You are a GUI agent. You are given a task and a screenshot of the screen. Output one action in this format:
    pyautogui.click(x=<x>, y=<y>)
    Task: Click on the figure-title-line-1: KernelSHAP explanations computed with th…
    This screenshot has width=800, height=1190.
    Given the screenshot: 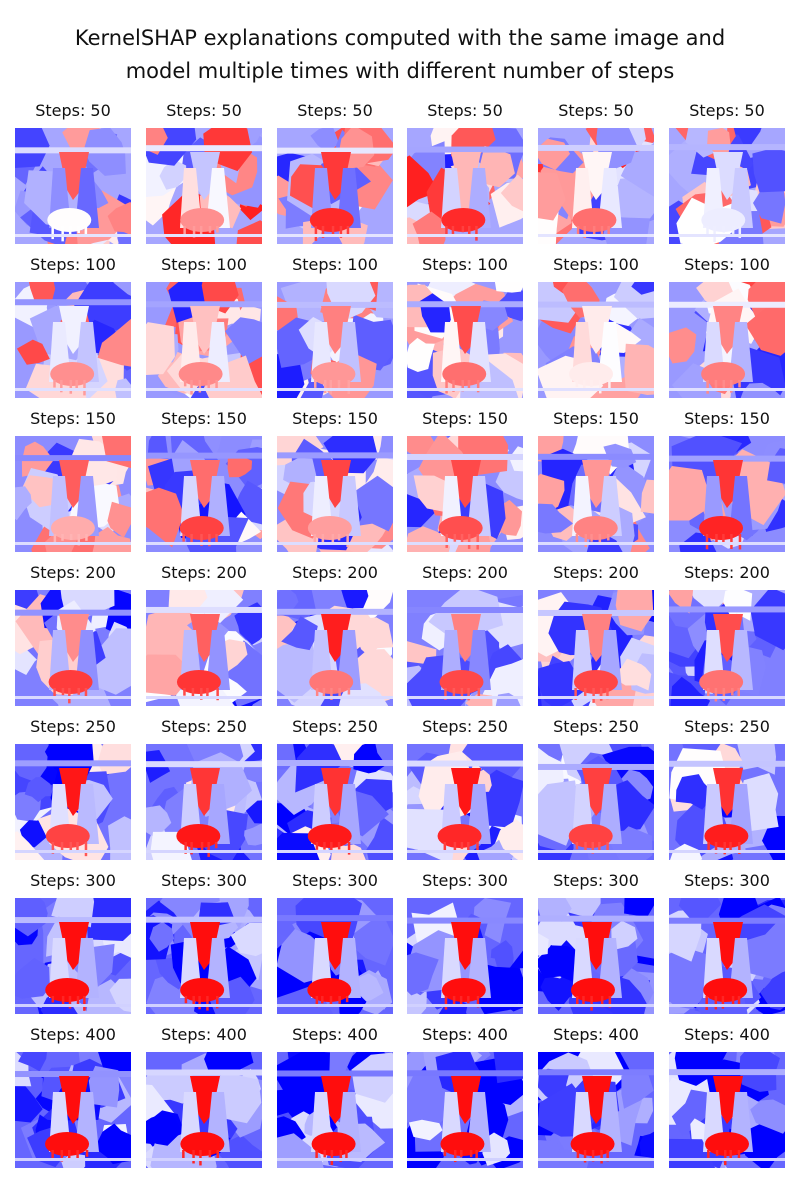 What is the action you would take?
    pyautogui.click(x=400, y=38)
    